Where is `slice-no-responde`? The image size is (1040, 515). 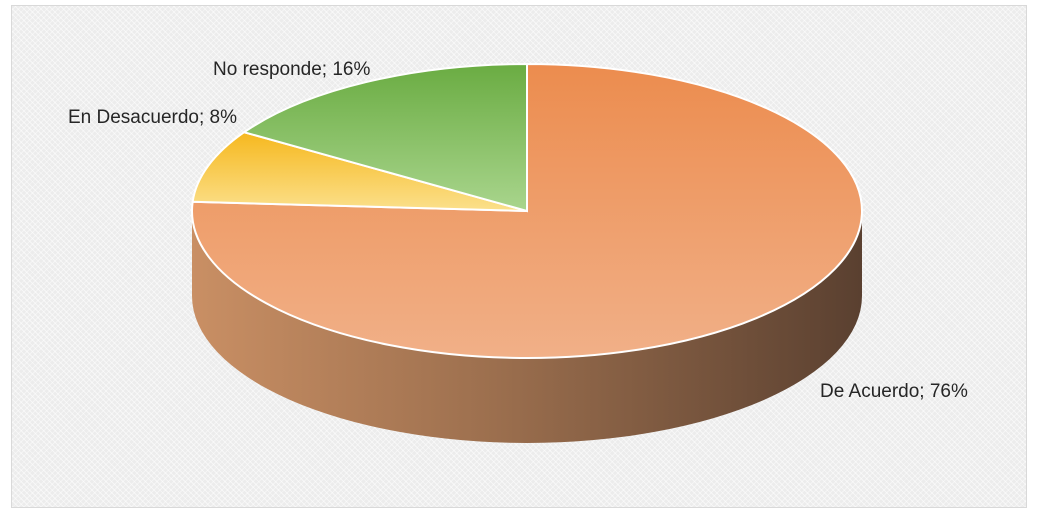 slice-no-responde is located at coordinates (384, 137).